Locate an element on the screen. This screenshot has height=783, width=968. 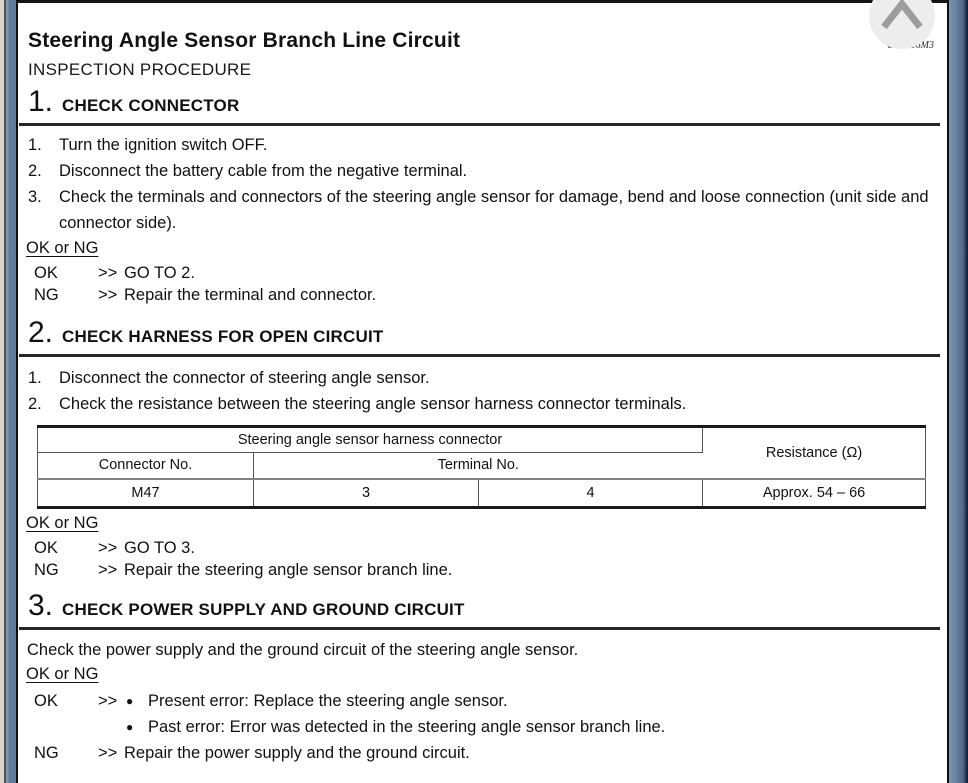
result-text: GO TO 3. is located at coordinates (159, 548).